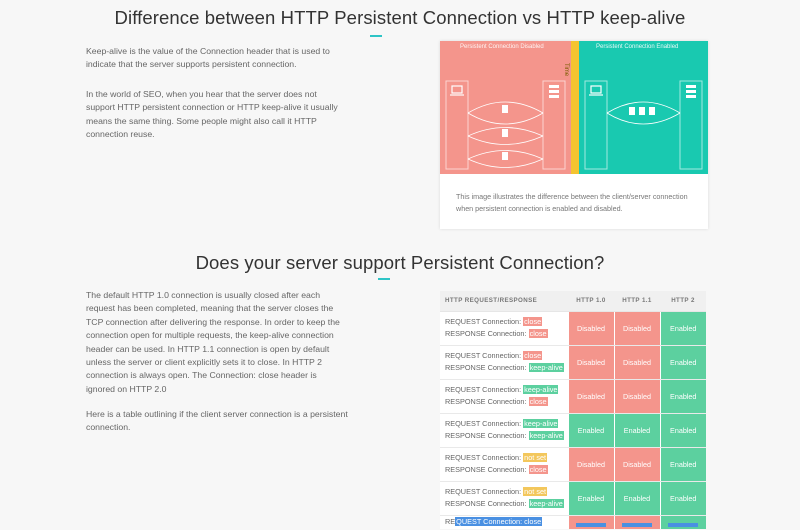 This screenshot has width=800, height=530. I want to click on persistent-disabled-panel: Persistent Connection Disabled, so click(505, 107).